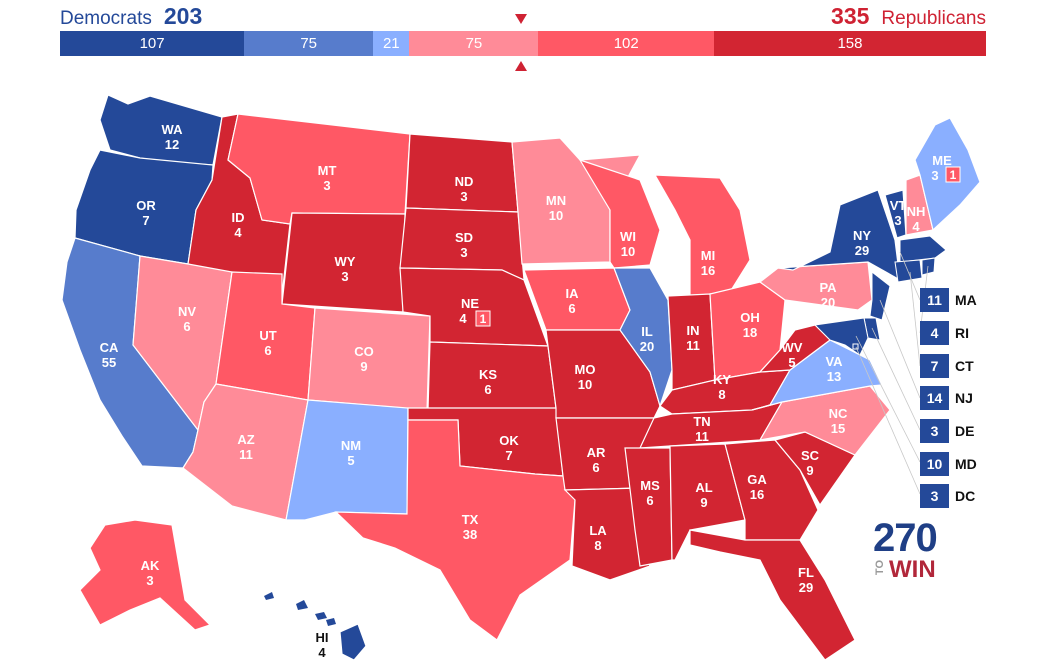  I want to click on district-box-me, so click(953, 174).